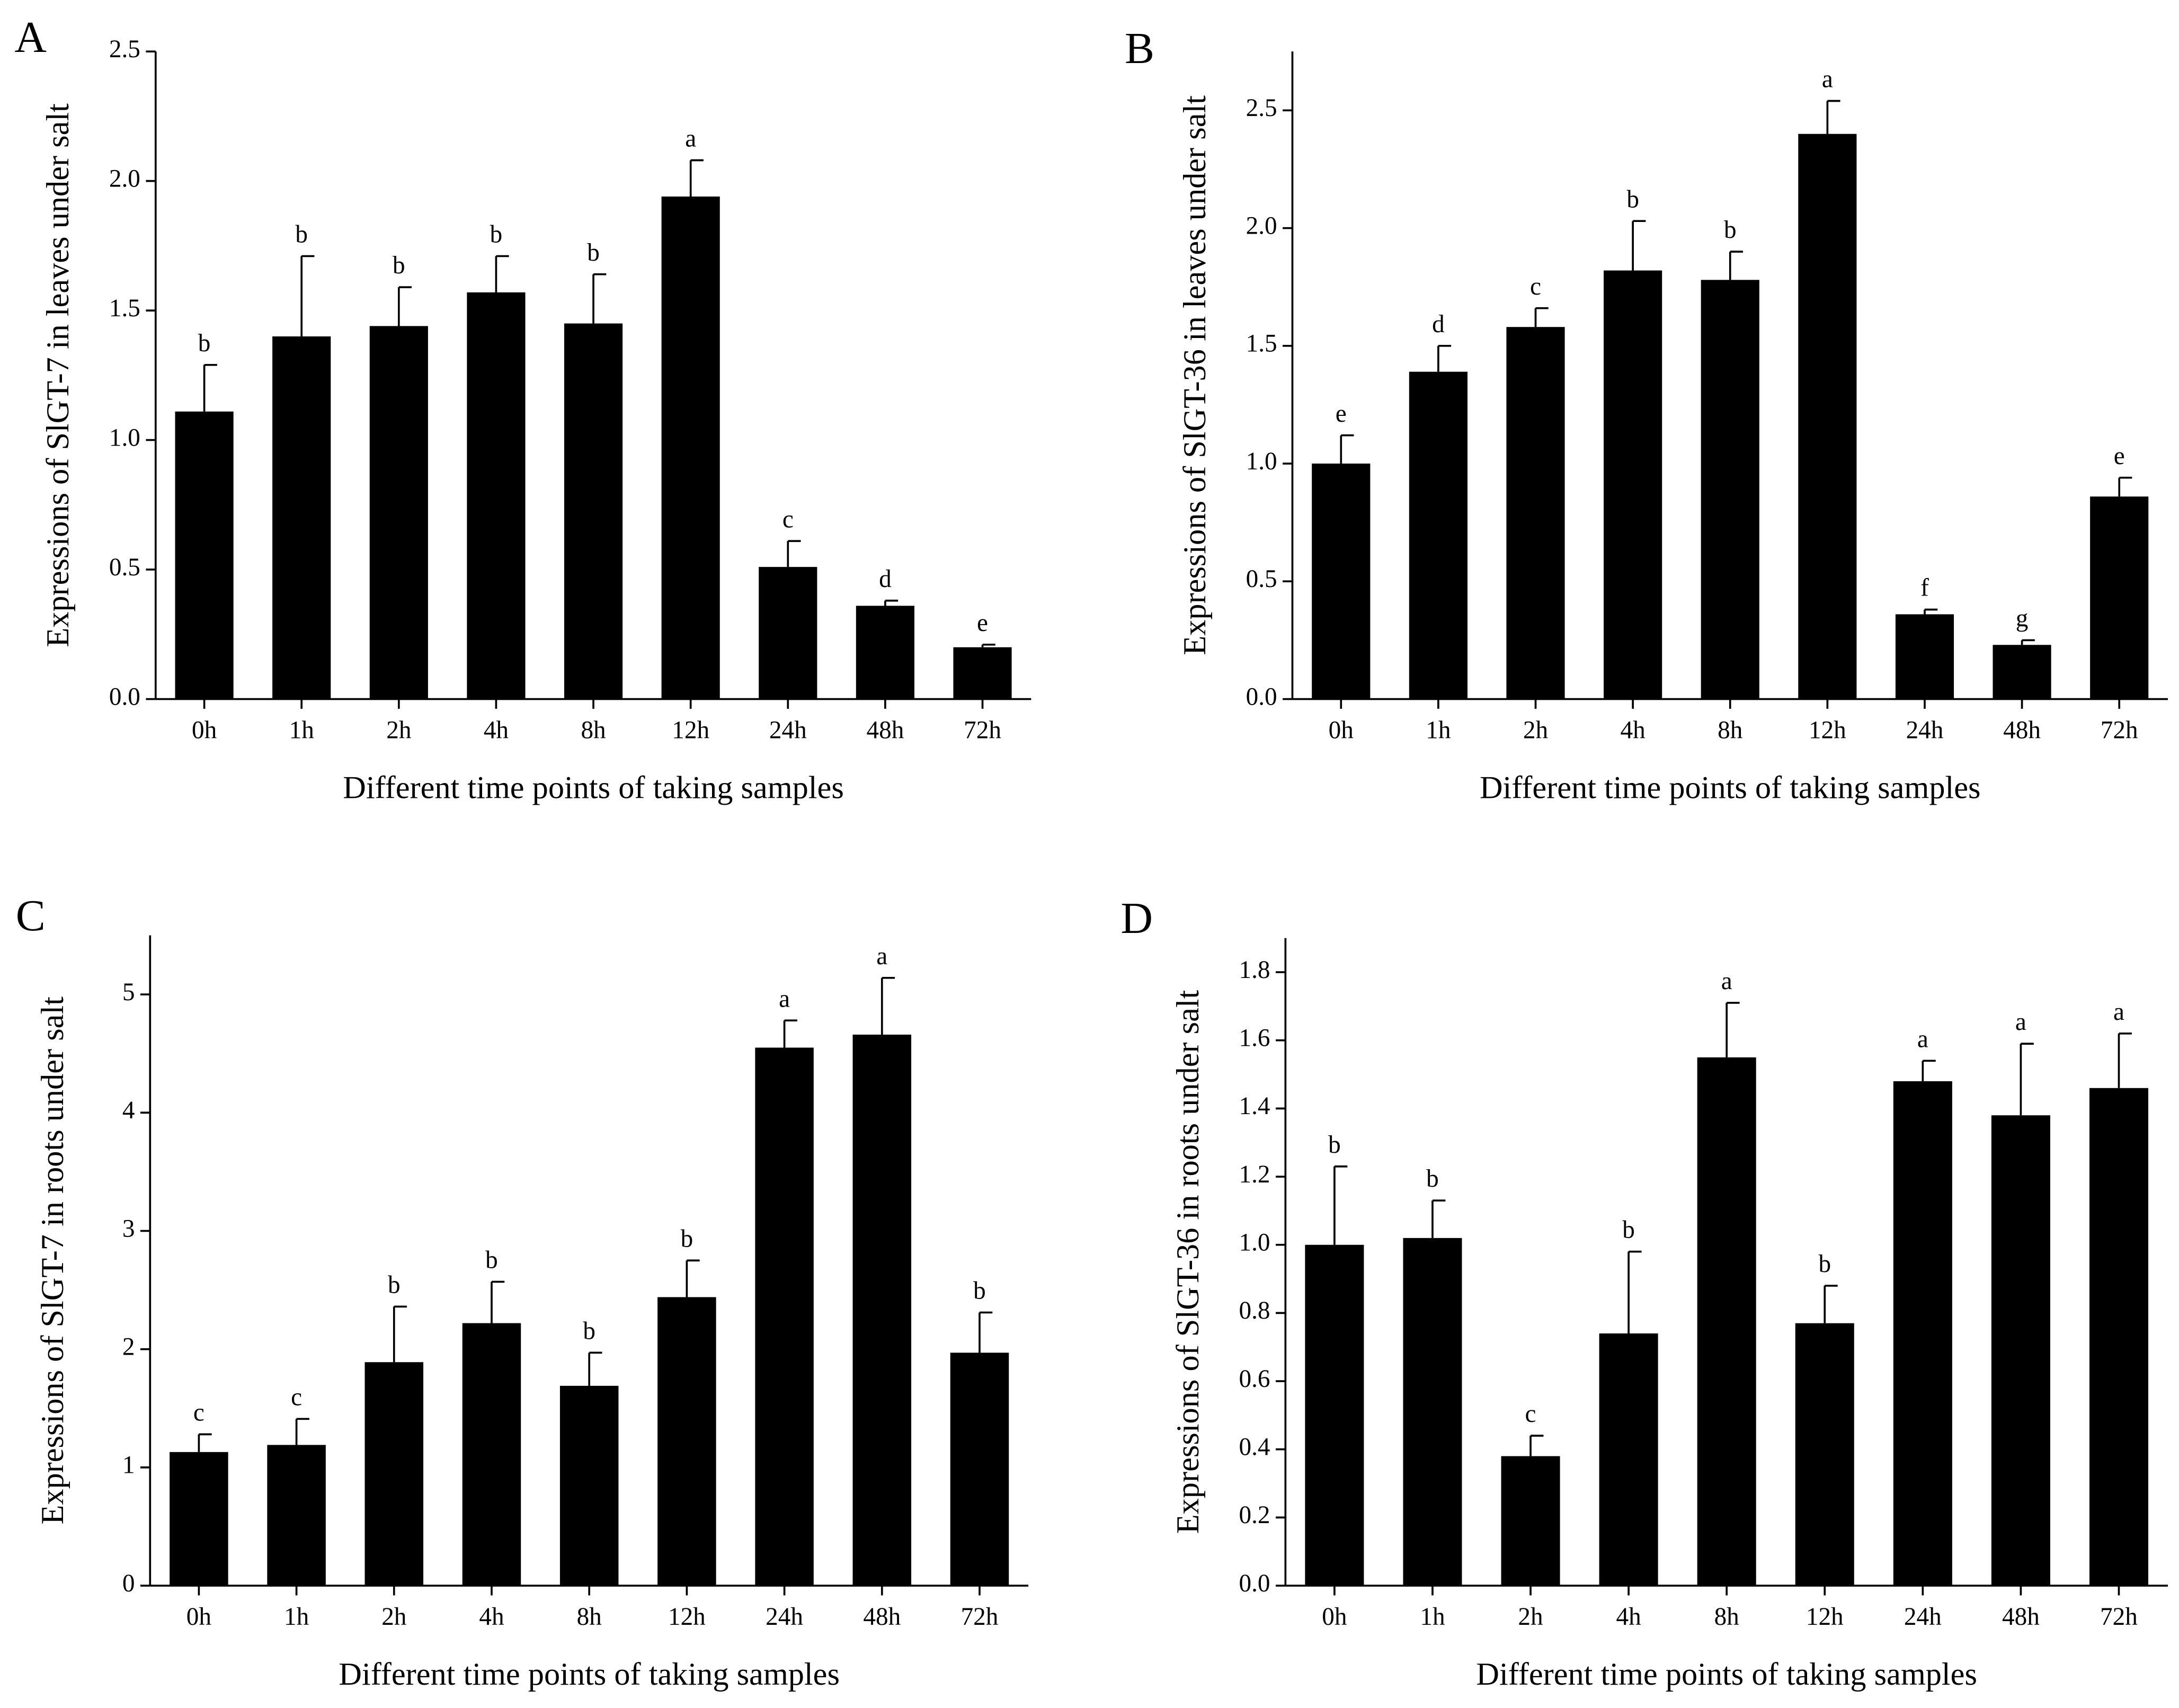 The height and width of the screenshot is (1708, 2179). I want to click on y-tick-label: 0.6, so click(1254, 1379).